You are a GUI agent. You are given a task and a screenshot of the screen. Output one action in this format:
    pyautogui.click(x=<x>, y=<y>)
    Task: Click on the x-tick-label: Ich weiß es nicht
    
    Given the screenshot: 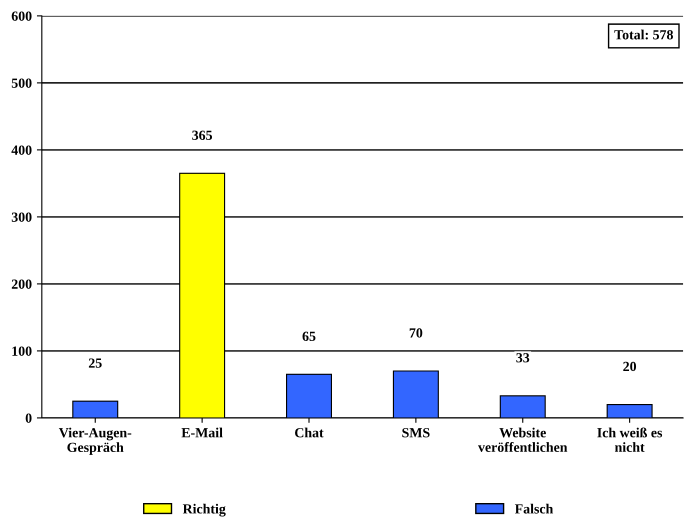 What is the action you would take?
    pyautogui.click(x=629, y=439)
    